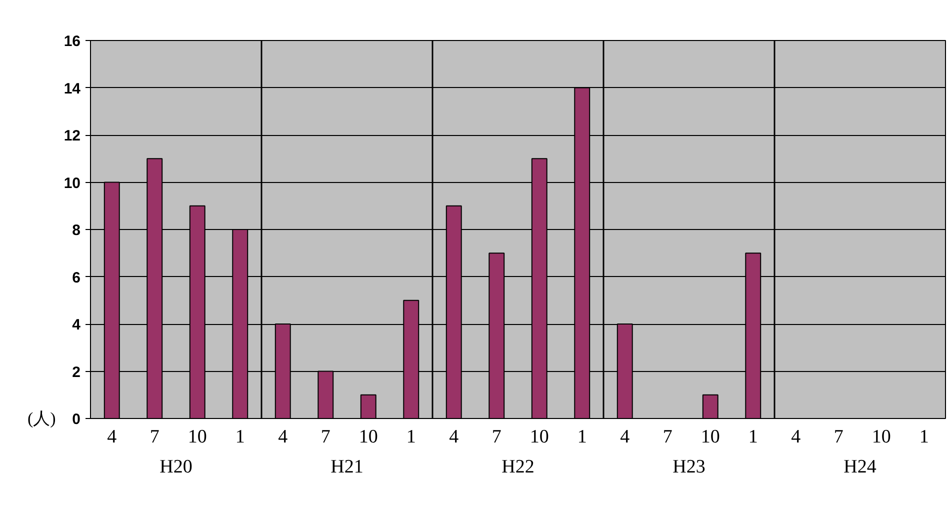 The image size is (951, 518). I want to click on y-tick-label: 2, so click(76, 372).